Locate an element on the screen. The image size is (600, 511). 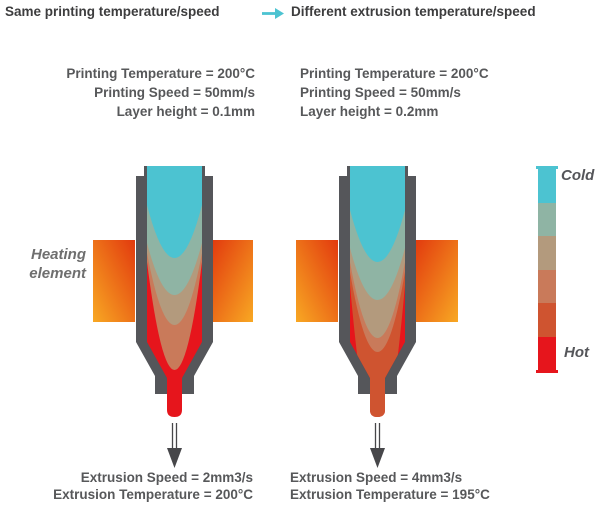
scale-cap-bottom is located at coordinates (547, 371).